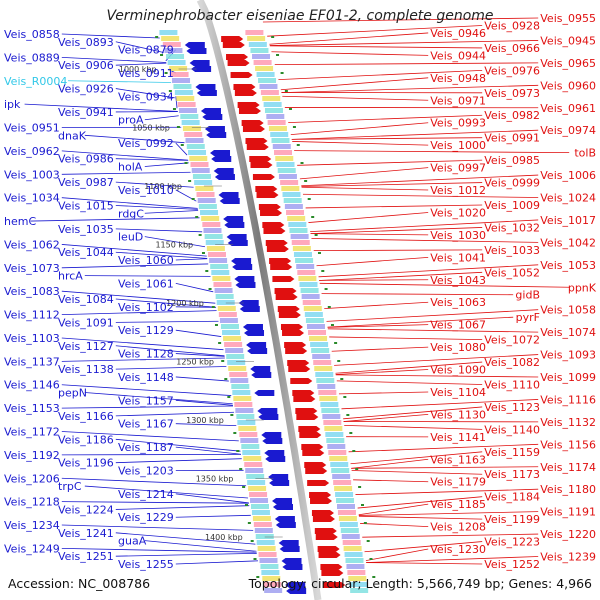 The image size is (600, 600). I want to click on left-gene-label: Veis_1234, so click(32, 525).